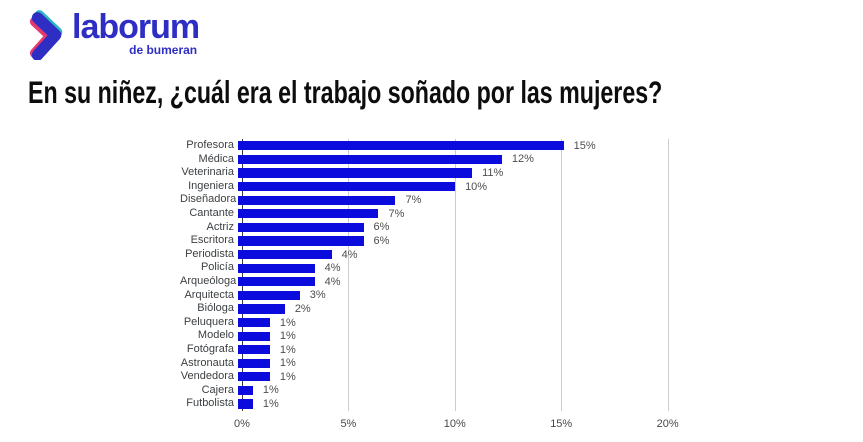  What do you see at coordinates (499, 296) in the screenshot?
I see `bar-cell: 3%` at bounding box center [499, 296].